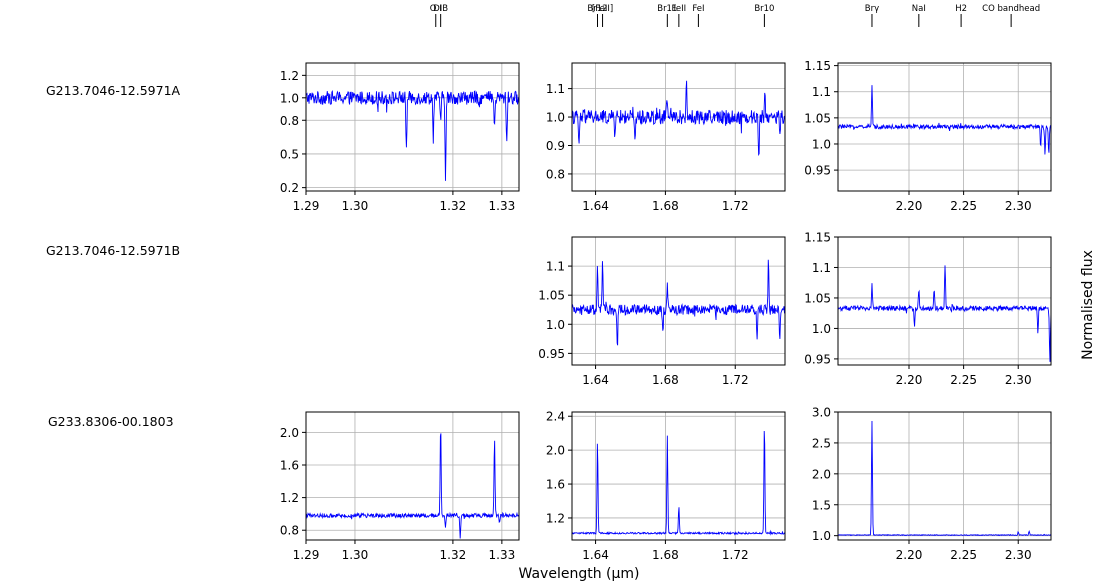 Image resolution: width=1097 pixels, height=582 pixels. What do you see at coordinates (821, 505) in the screenshot?
I see `y-tick-label: 1.5` at bounding box center [821, 505].